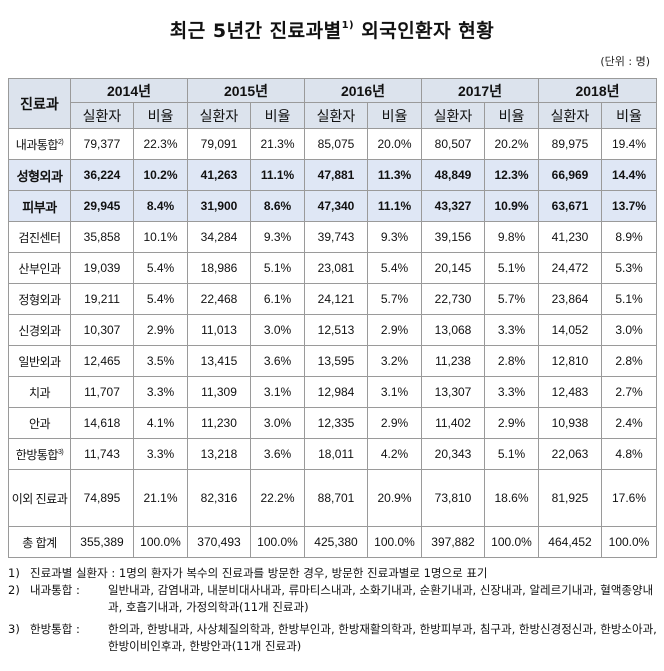  What do you see at coordinates (570, 498) in the screenshot?
I see `patients-cell: 81,925` at bounding box center [570, 498].